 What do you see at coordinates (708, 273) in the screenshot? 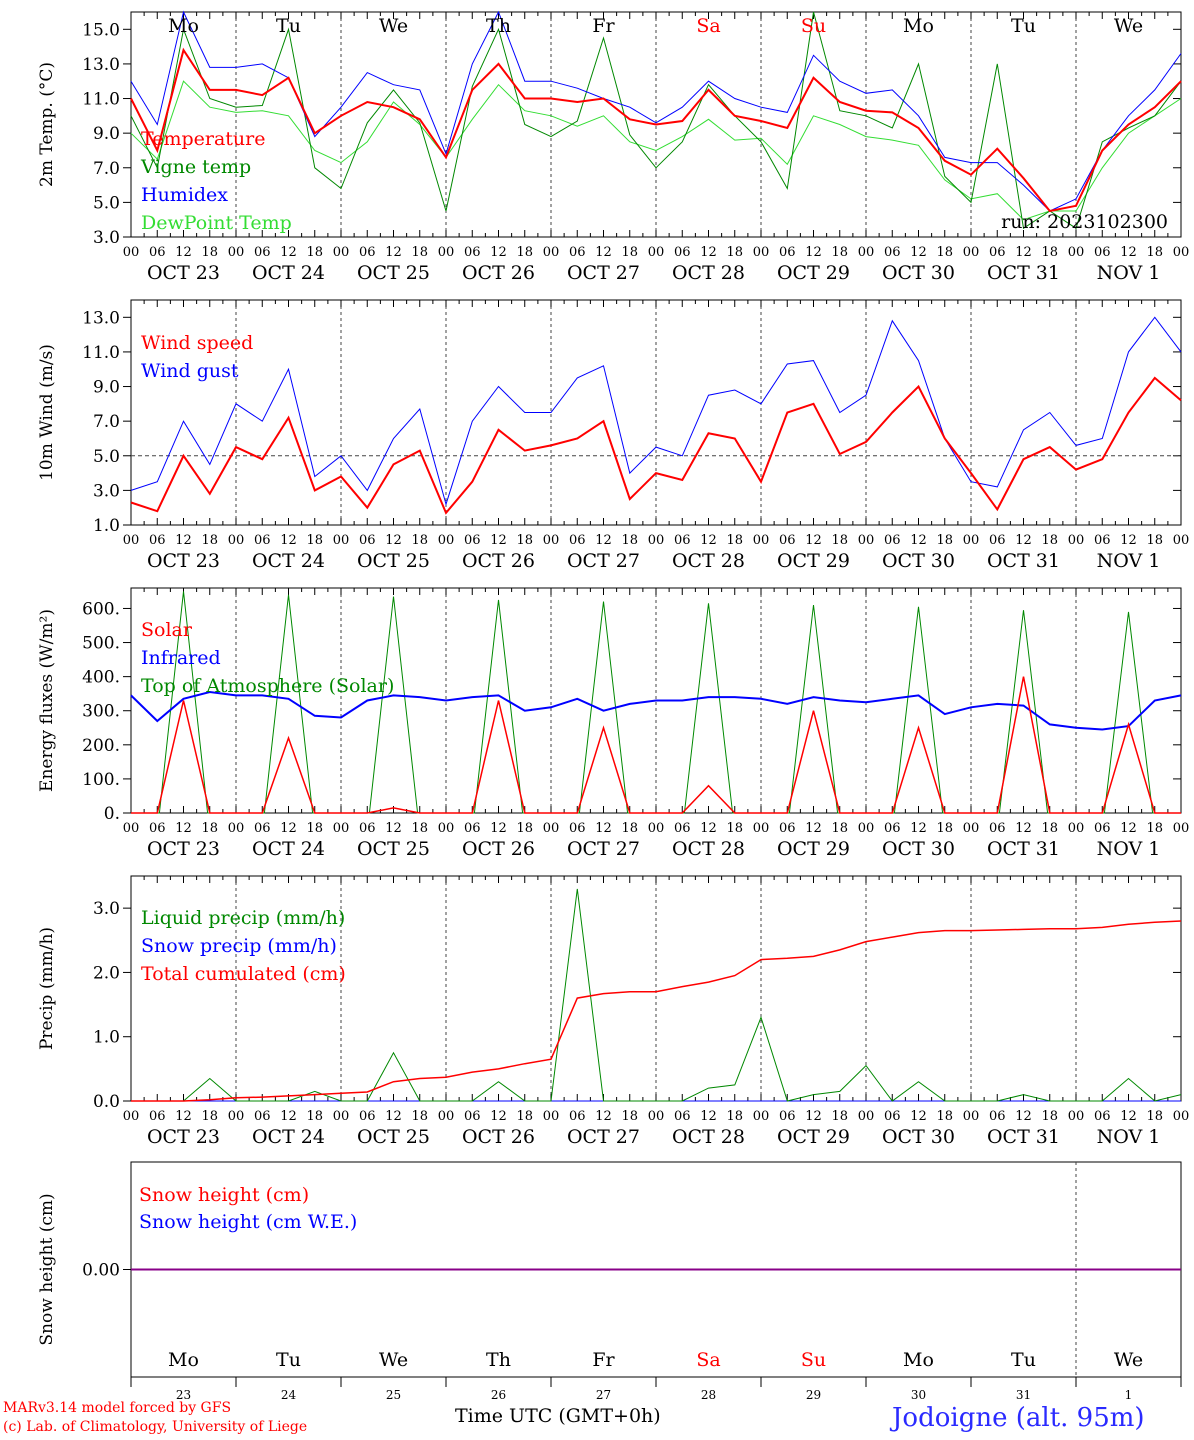
I see `date-label: OCT 28` at bounding box center [708, 273].